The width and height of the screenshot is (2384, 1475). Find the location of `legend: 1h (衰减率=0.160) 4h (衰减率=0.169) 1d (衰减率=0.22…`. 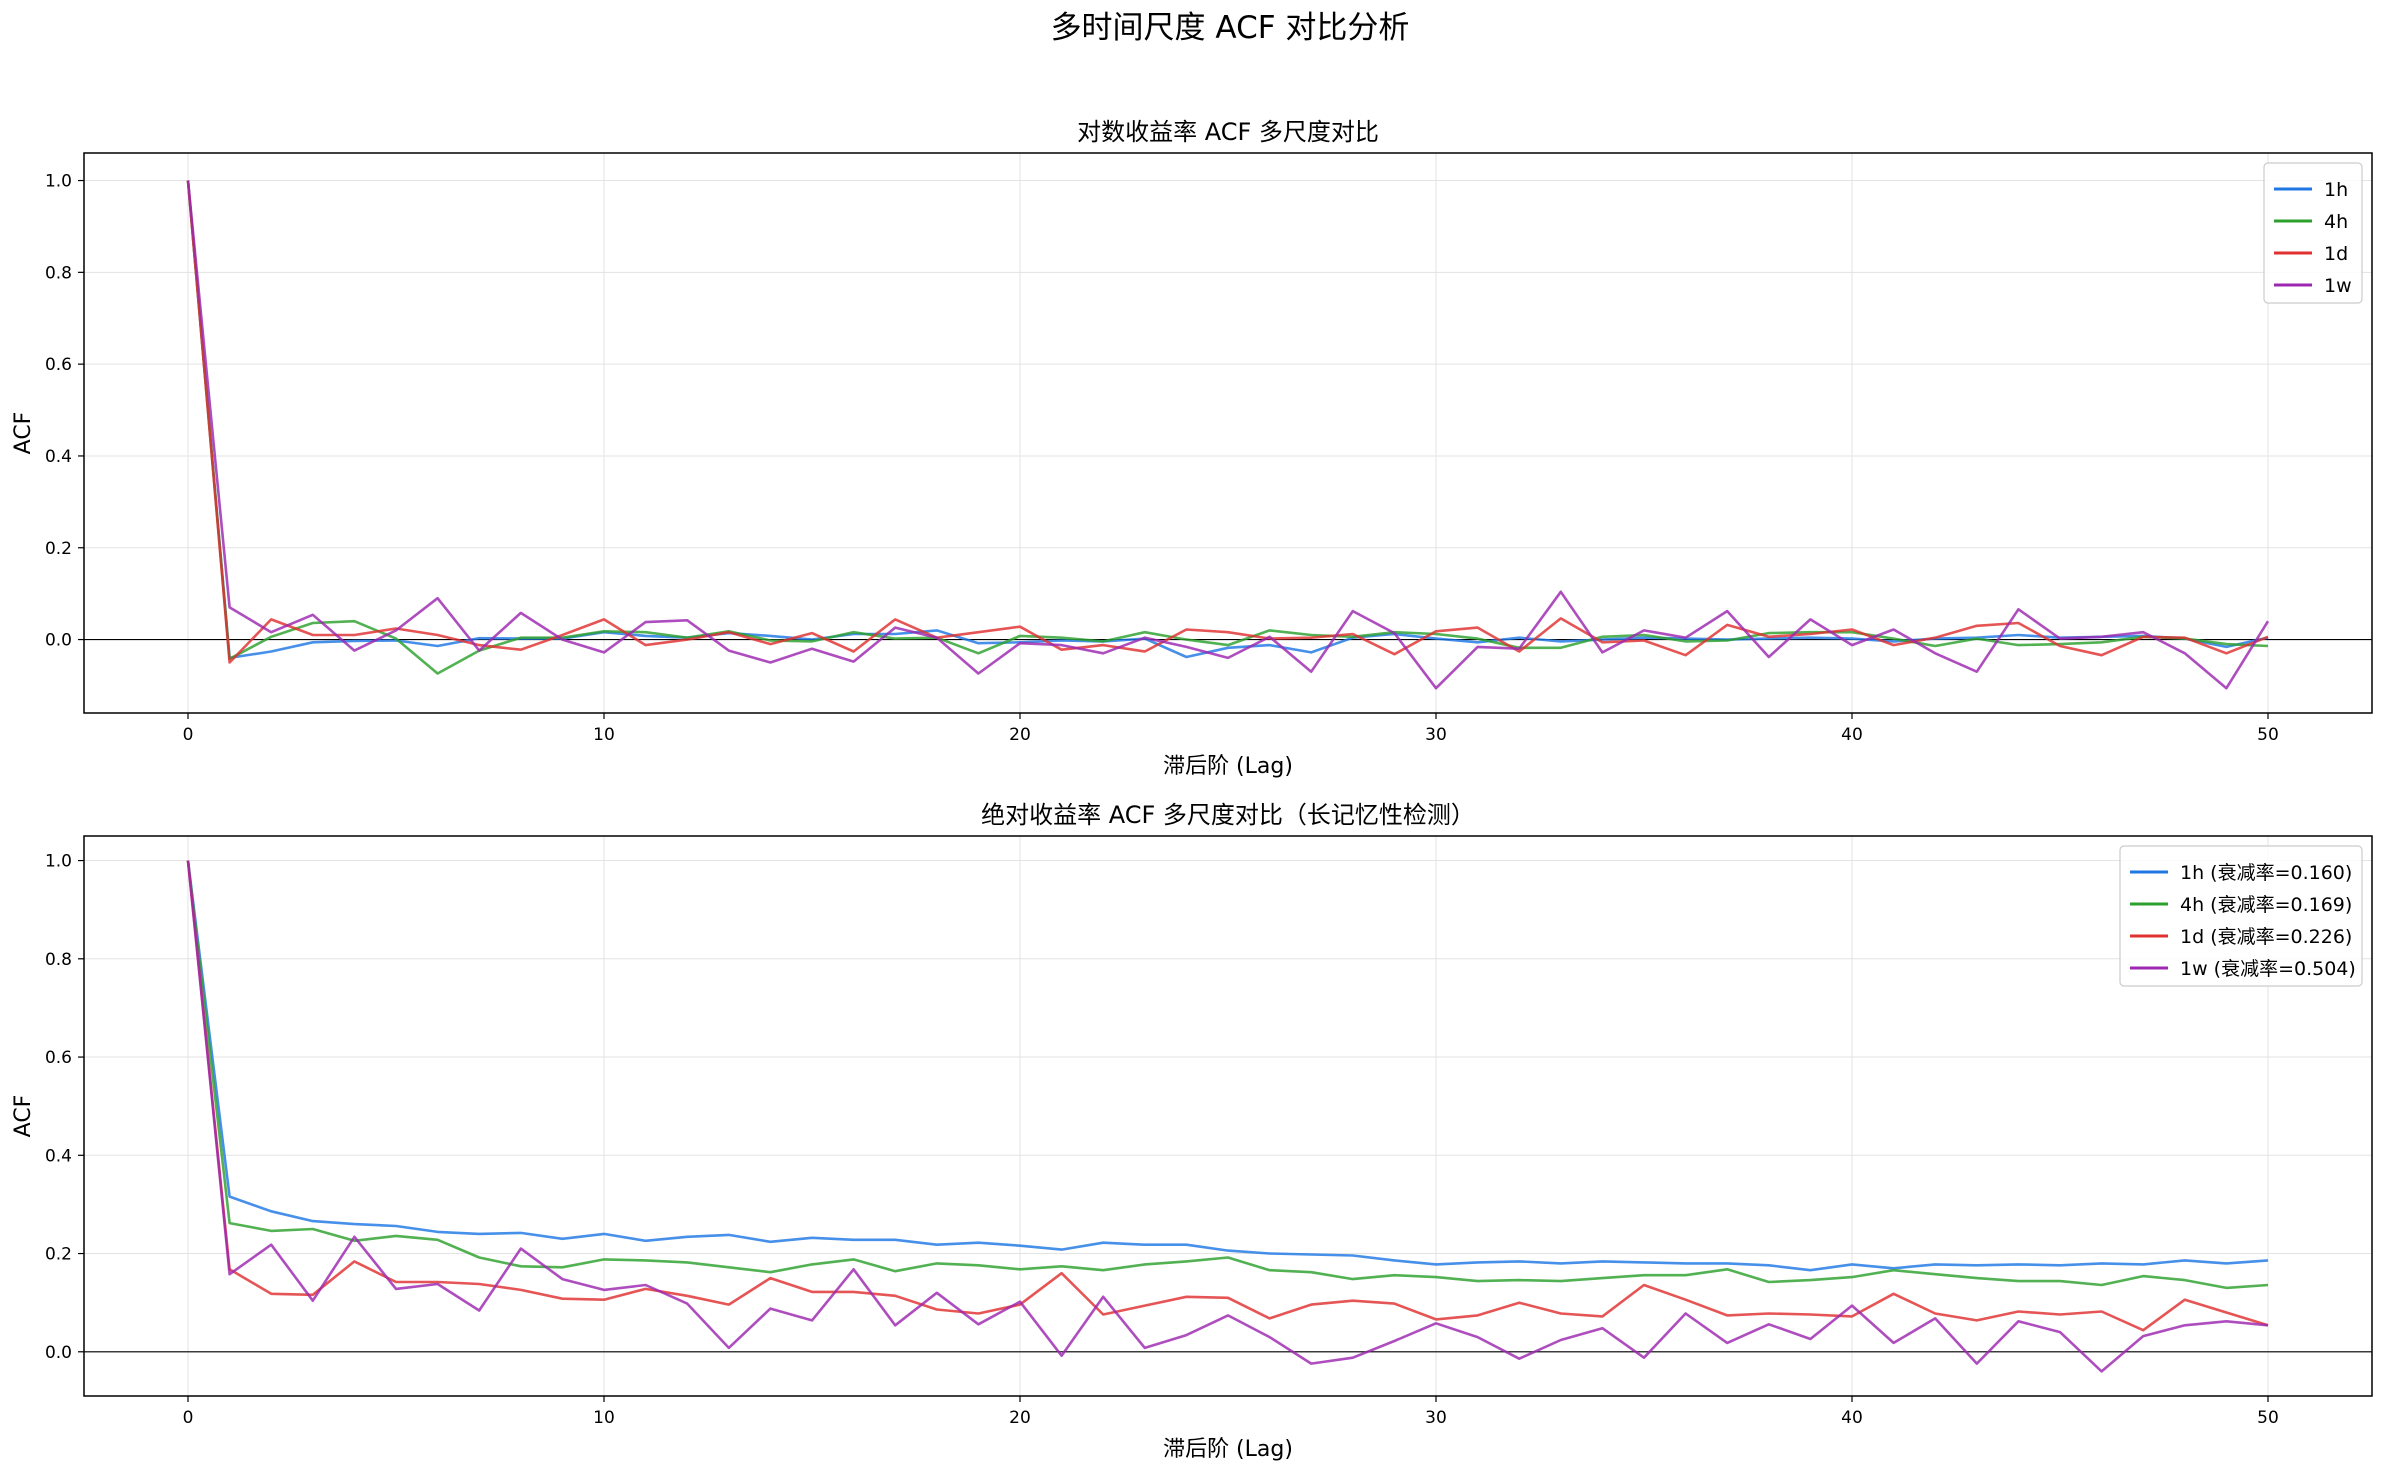

legend: 1h (衰减率=0.160) 4h (衰减率=0.169) 1d (衰减率=0.22… is located at coordinates (2241, 916).